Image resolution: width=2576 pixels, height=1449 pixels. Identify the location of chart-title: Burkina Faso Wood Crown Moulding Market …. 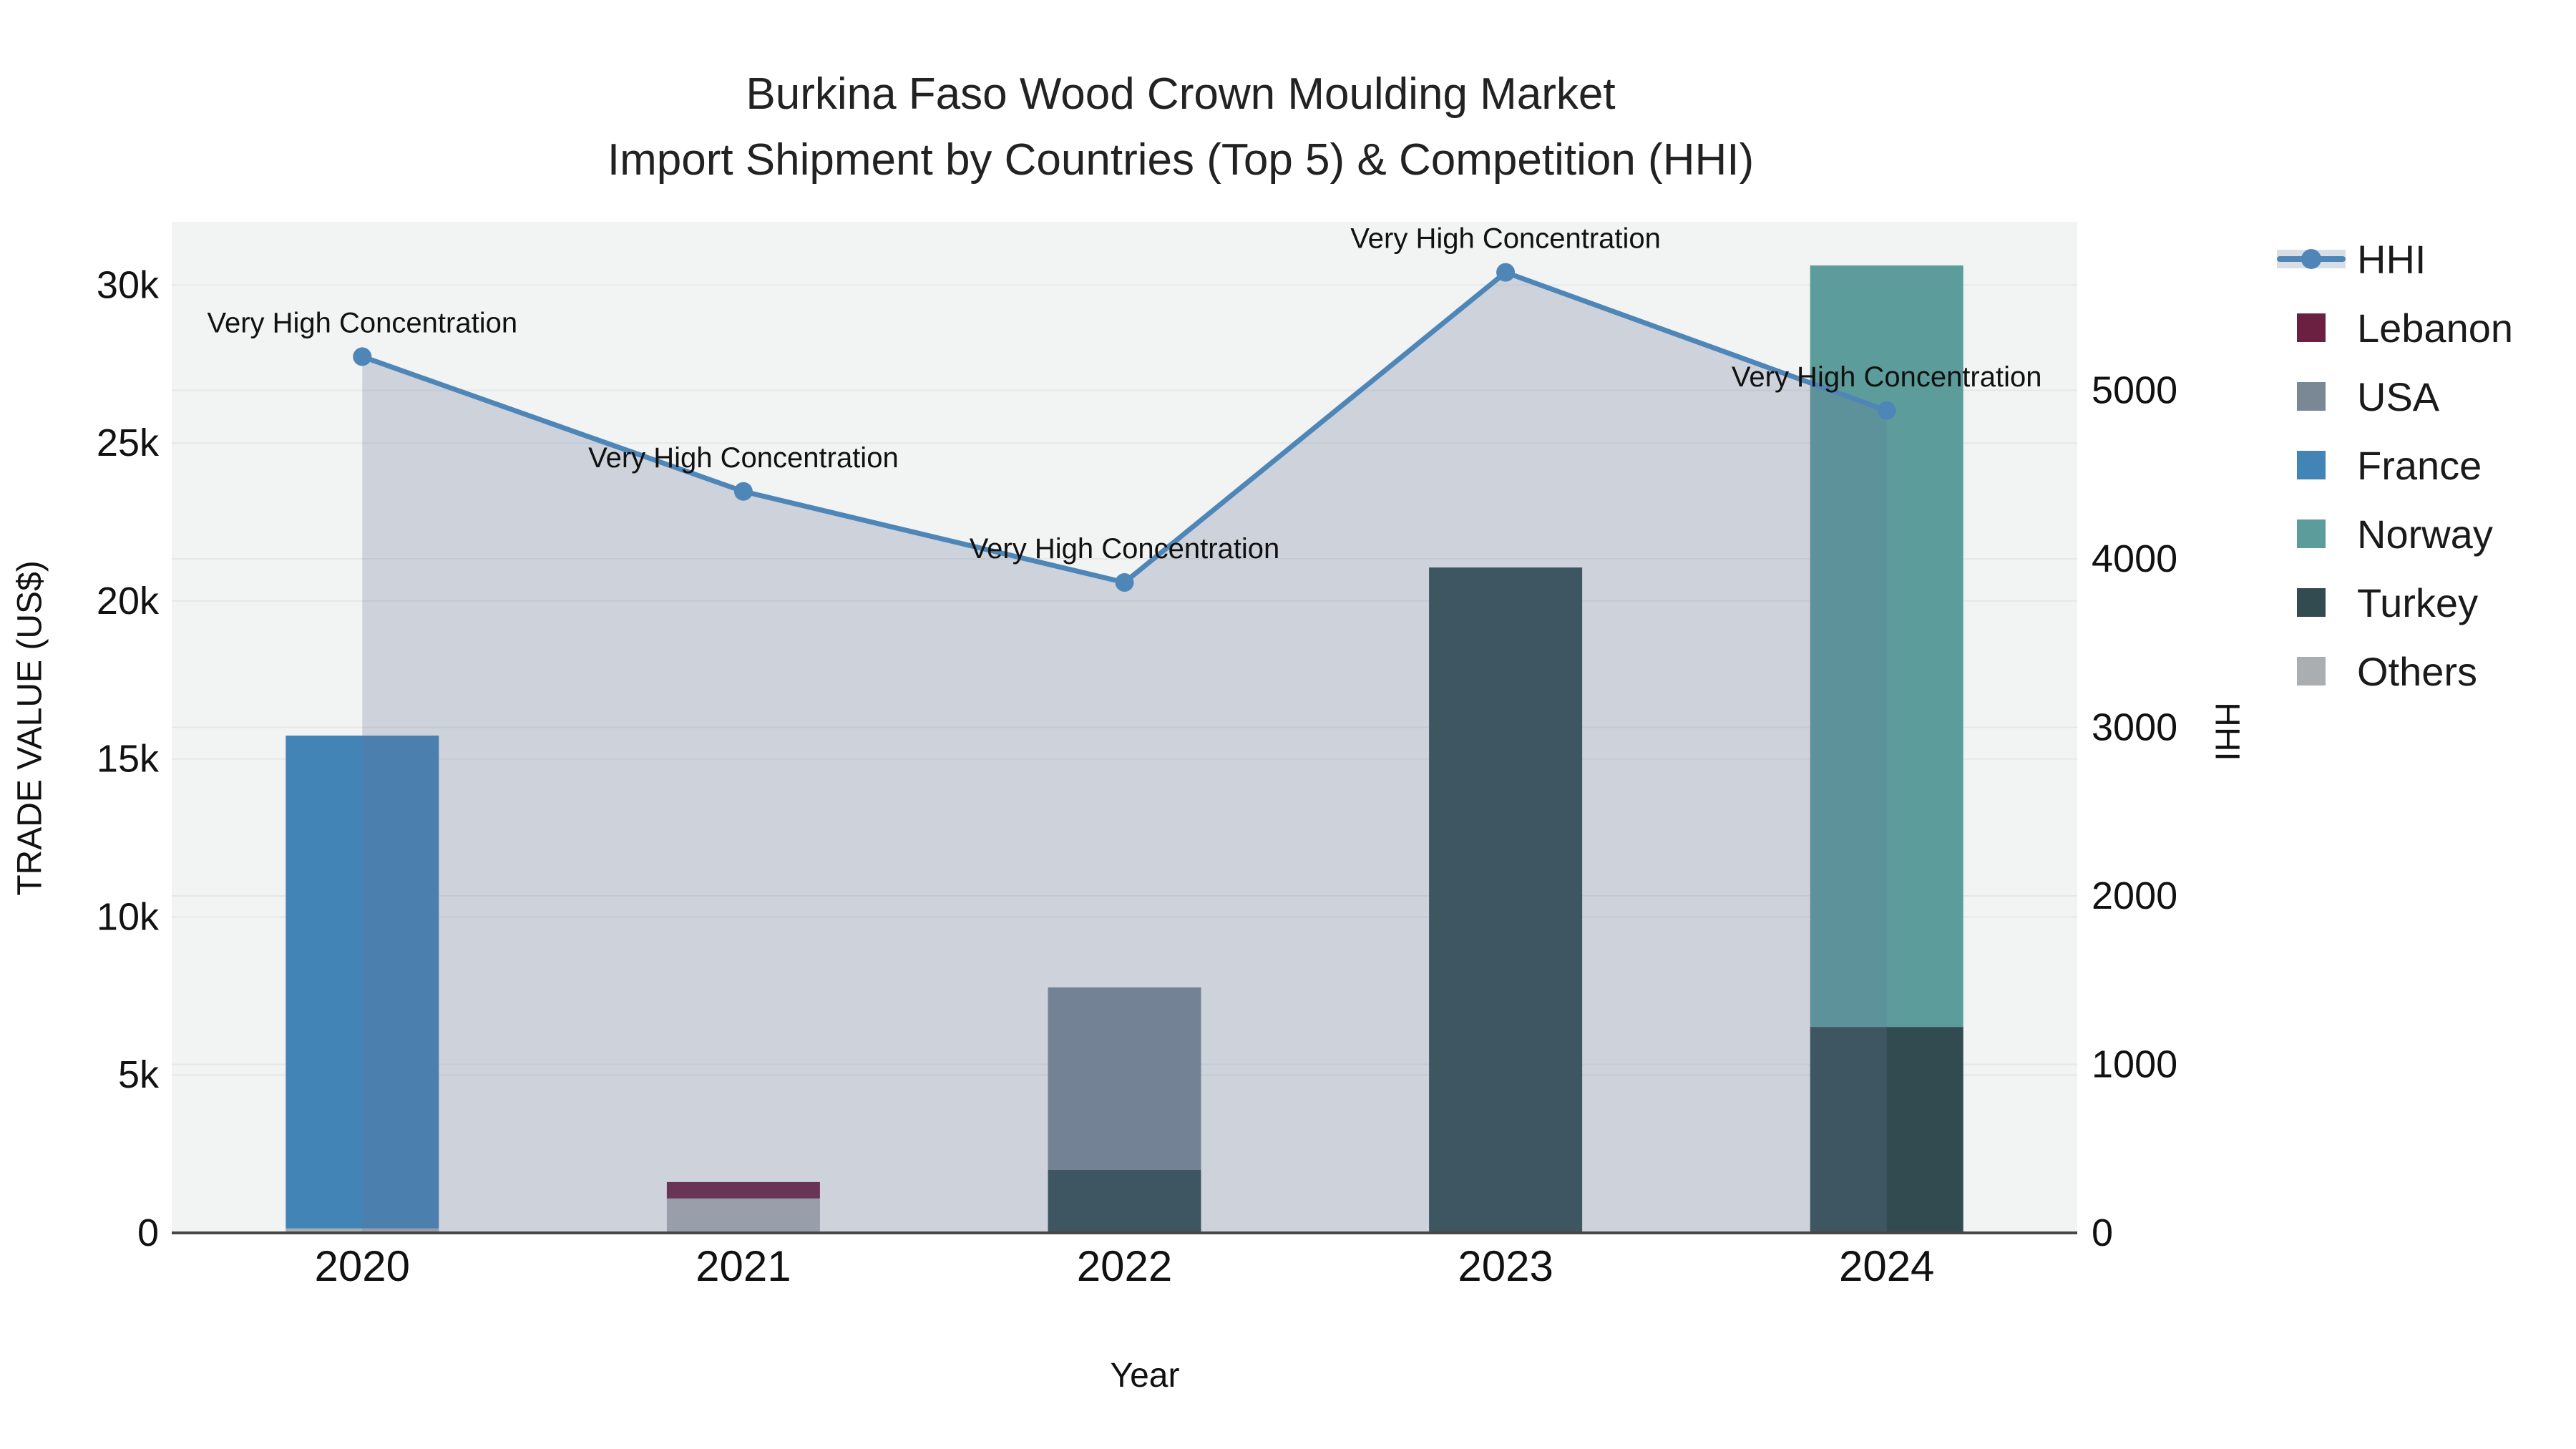
(1180, 127).